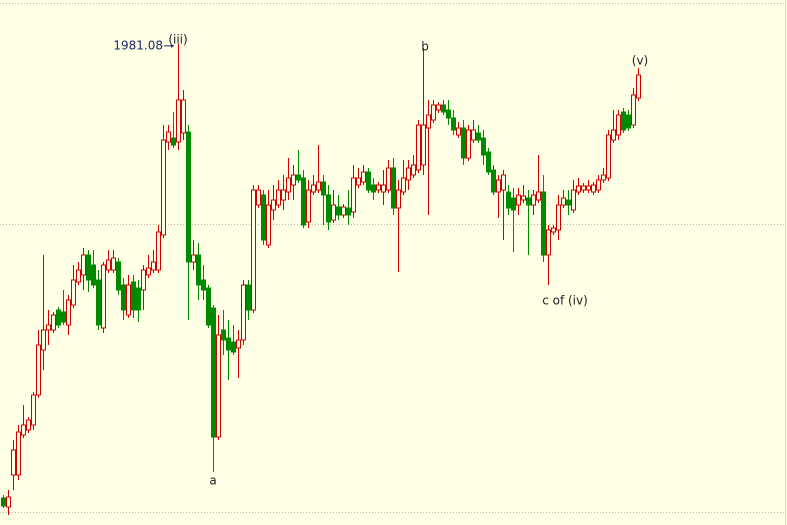 Image resolution: width=787 pixels, height=525 pixels. Describe the element at coordinates (177, 39) in the screenshot. I see `wave-label: (iii)` at that location.